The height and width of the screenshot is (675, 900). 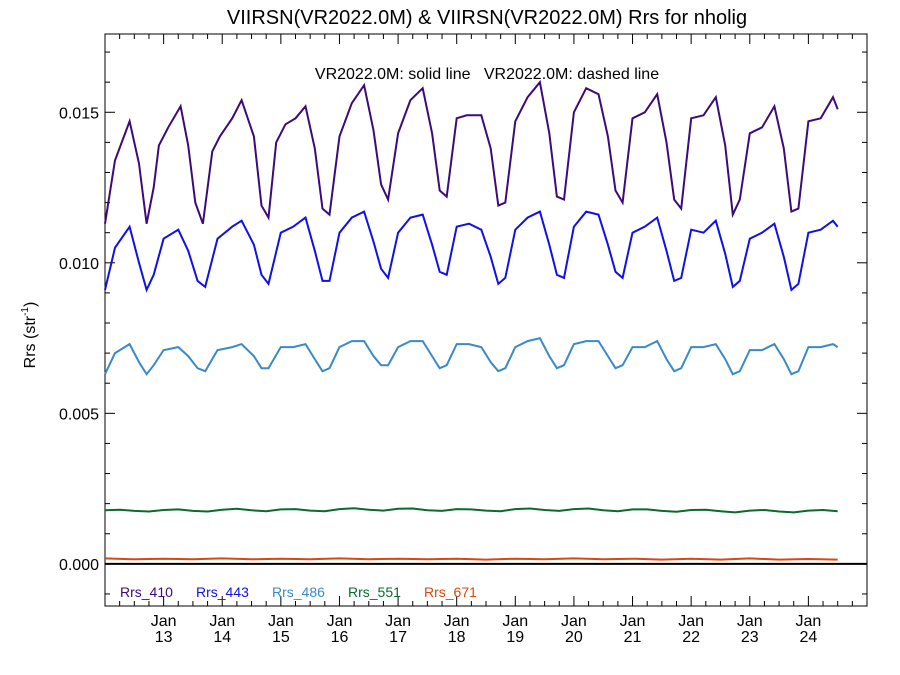 I want to click on legend-item-rrs-551: Rrs_551, so click(x=374, y=592).